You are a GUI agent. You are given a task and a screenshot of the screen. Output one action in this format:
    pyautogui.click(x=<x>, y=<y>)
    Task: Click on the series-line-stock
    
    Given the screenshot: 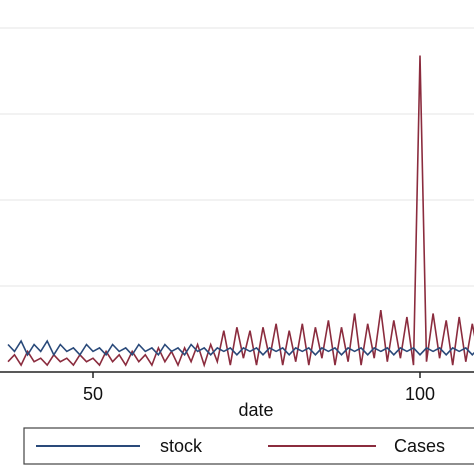 What is the action you would take?
    pyautogui.click(x=240, y=348)
    